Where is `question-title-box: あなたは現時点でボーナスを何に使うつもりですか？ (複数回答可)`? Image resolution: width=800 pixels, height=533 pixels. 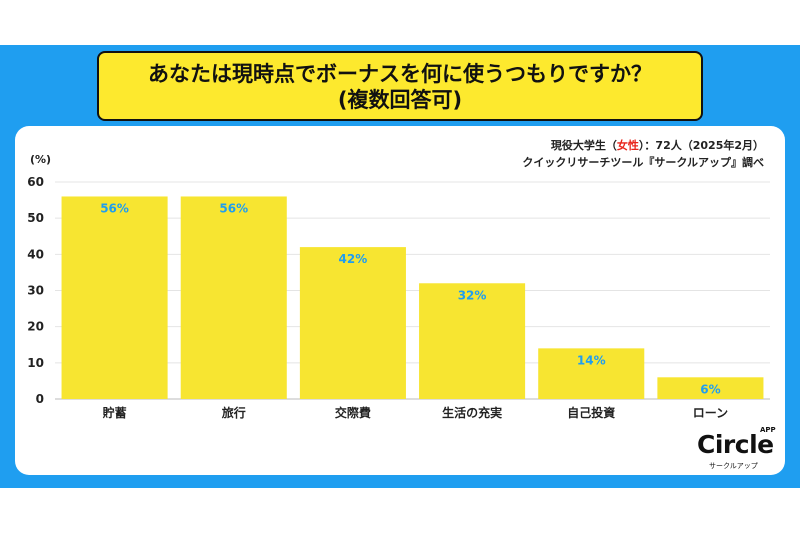
question-title-box: あなたは現時点でボーナスを何に使うつもりですか？ (複数回答可) is located at coordinates (400, 86).